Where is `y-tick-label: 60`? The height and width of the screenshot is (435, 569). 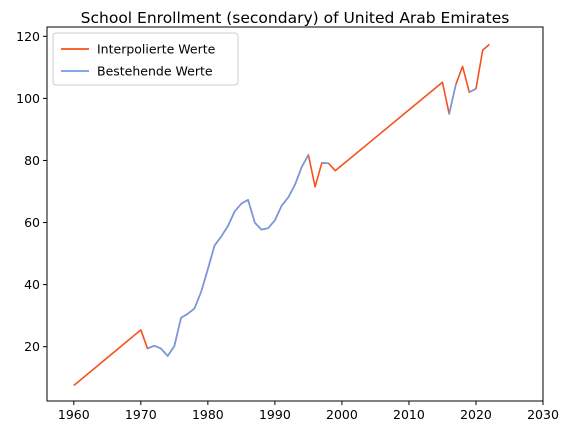 y-tick-label: 60 is located at coordinates (32, 222).